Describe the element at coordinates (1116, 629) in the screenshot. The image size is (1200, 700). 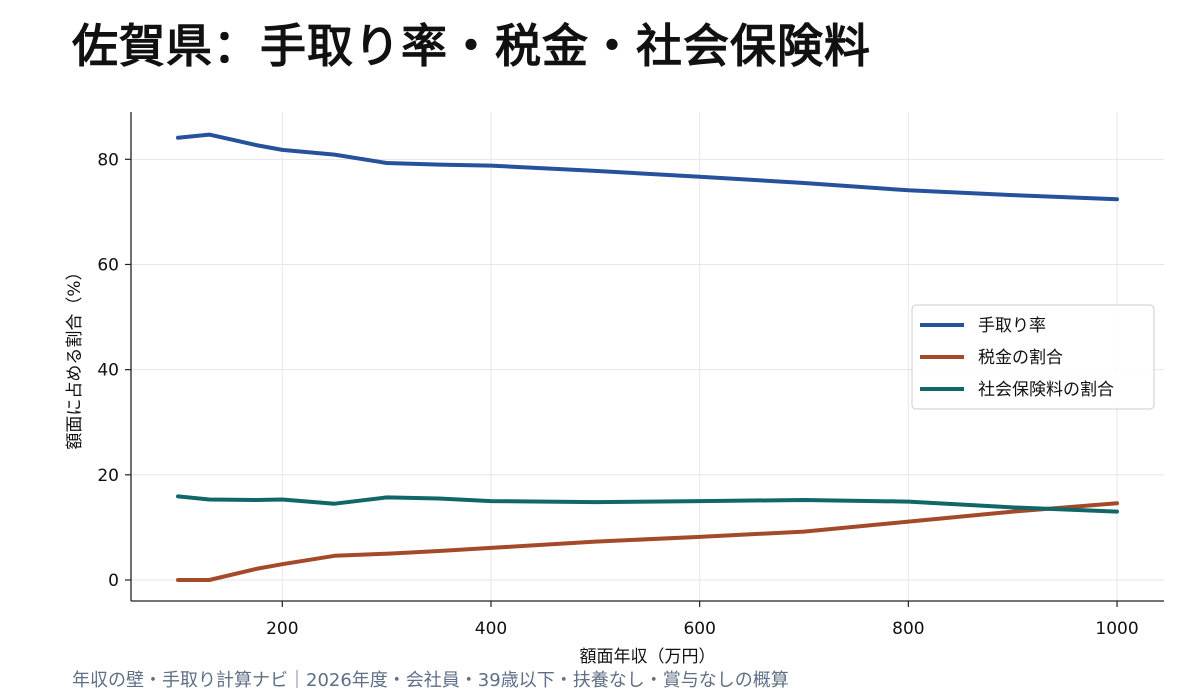
I see `x-tick-label: 1000` at that location.